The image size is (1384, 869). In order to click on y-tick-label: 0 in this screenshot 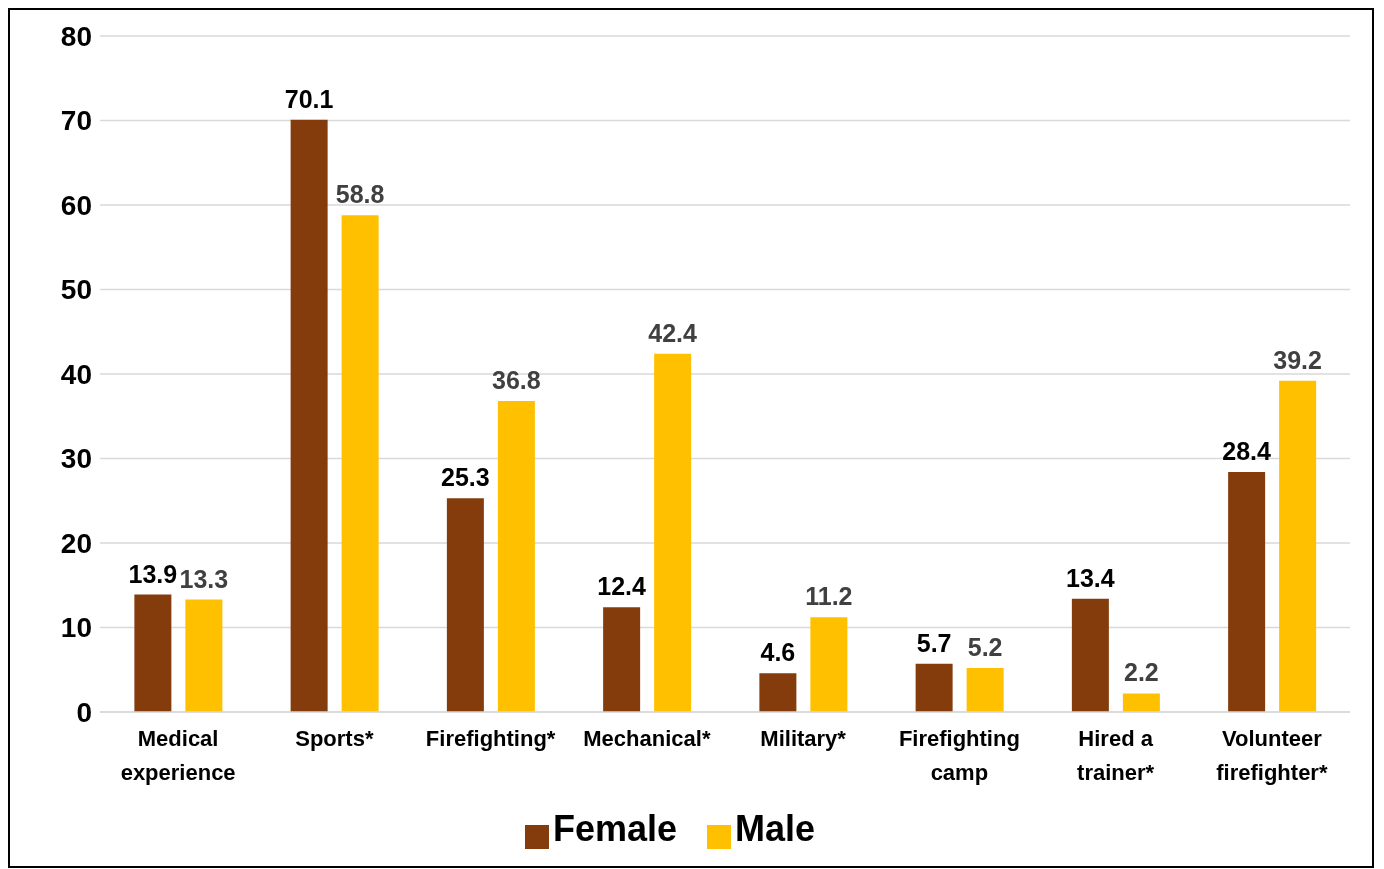, I will do `click(84, 712)`.